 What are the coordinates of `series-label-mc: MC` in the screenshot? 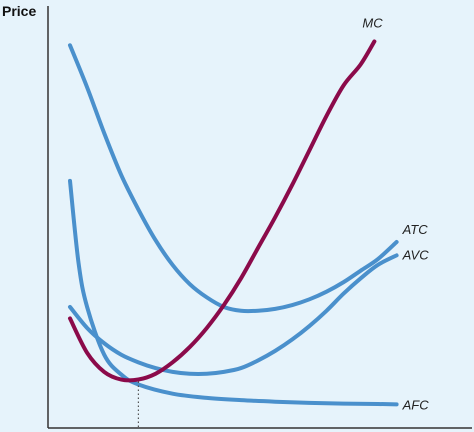 It's located at (372, 23).